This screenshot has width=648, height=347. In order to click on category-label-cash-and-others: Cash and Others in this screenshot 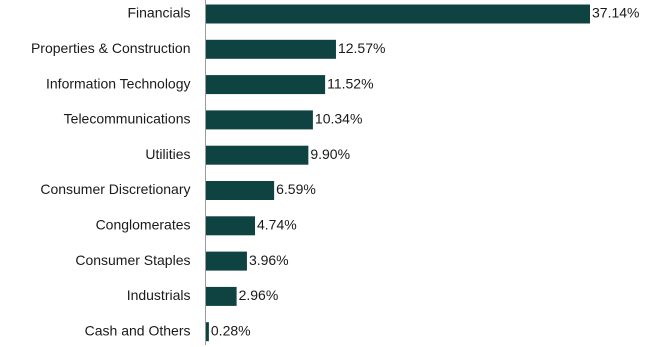, I will do `click(138, 330)`.